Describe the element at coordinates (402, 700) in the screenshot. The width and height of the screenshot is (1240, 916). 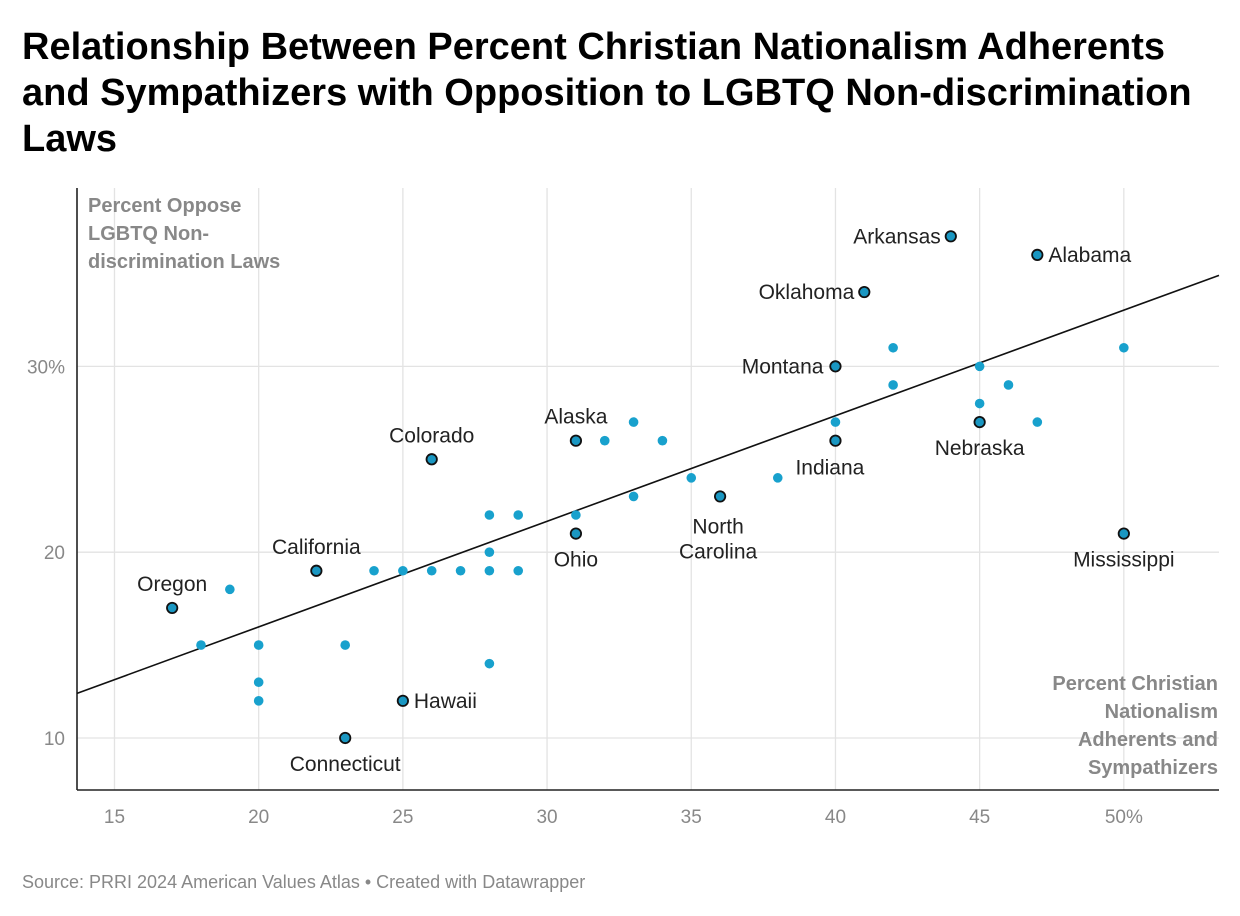
I see `data-point-hawaii` at that location.